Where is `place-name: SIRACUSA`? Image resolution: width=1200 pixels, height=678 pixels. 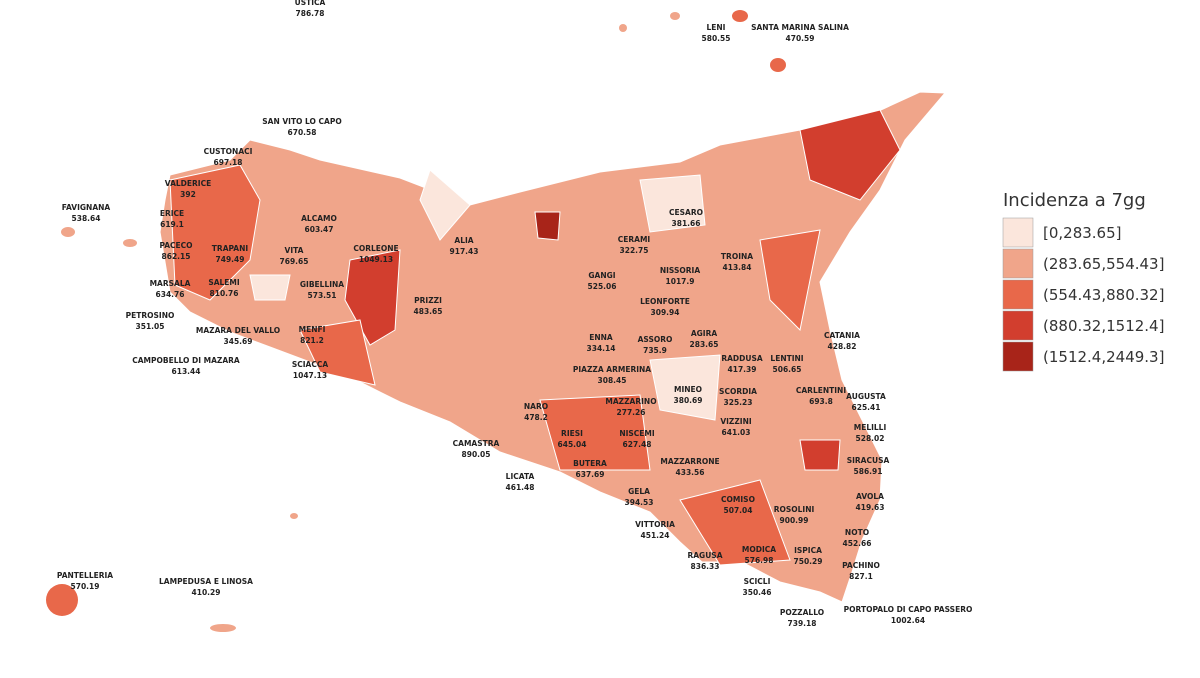 place-name: SIRACUSA is located at coordinates (868, 460).